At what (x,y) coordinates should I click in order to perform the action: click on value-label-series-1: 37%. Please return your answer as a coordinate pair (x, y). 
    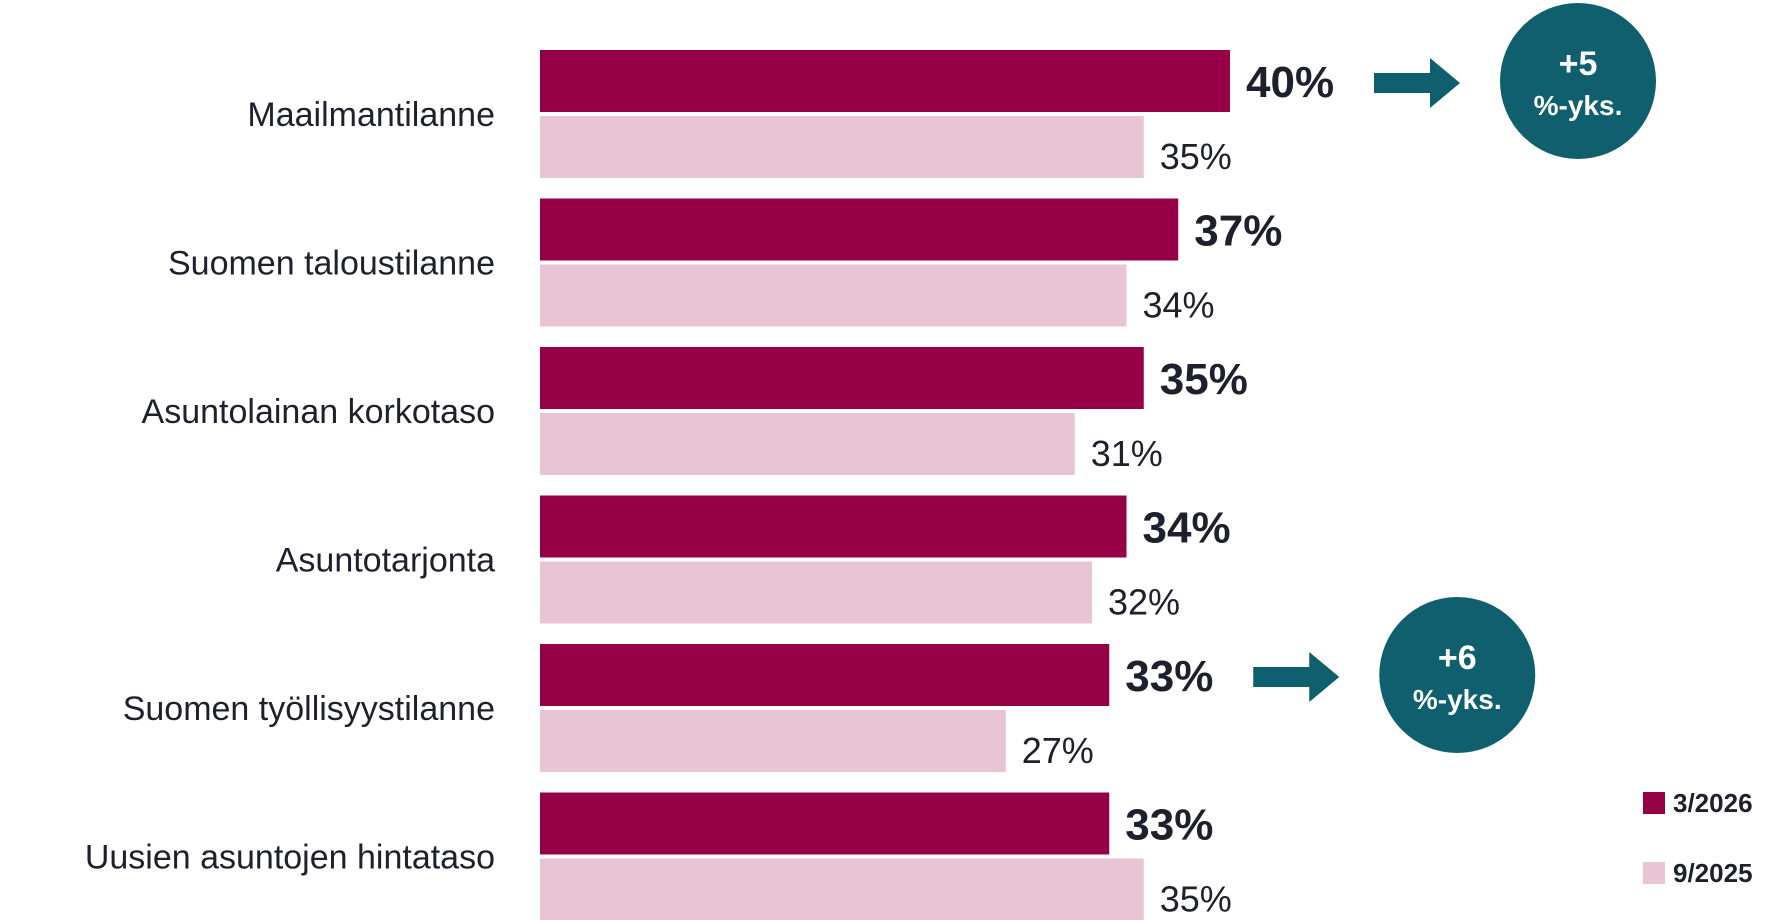
    Looking at the image, I should click on (1238, 231).